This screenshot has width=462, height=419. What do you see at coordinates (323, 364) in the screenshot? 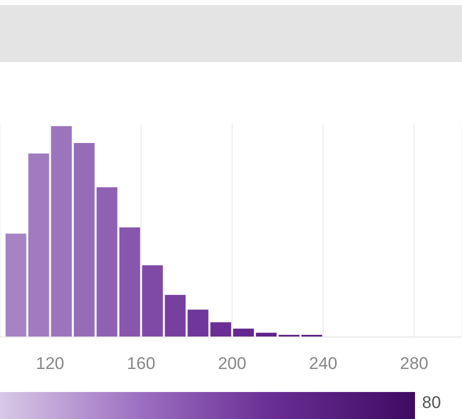
I see `x-tick-label: 240` at bounding box center [323, 364].